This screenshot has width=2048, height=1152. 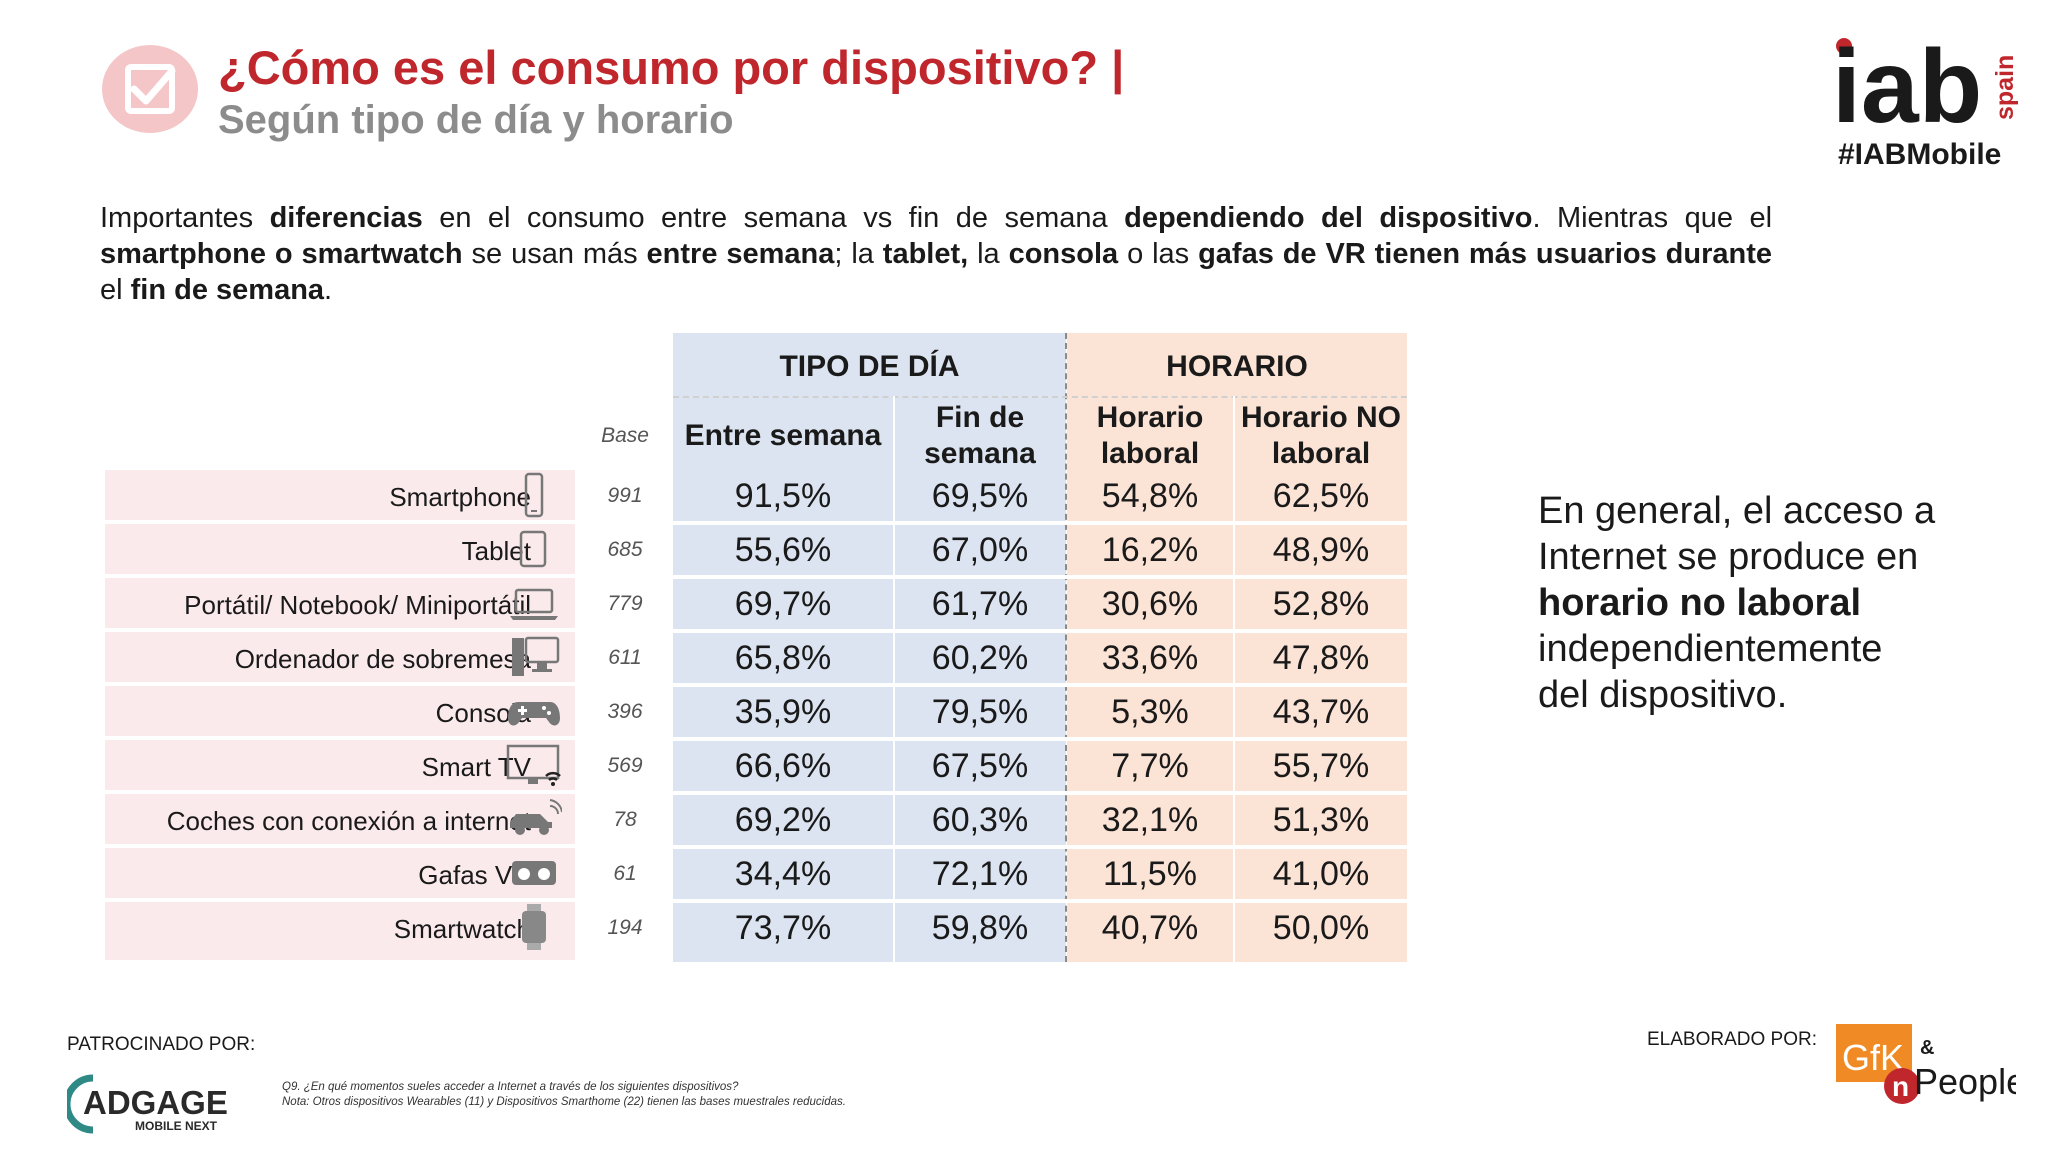 What do you see at coordinates (1066, 647) in the screenshot?
I see `group-divider` at bounding box center [1066, 647].